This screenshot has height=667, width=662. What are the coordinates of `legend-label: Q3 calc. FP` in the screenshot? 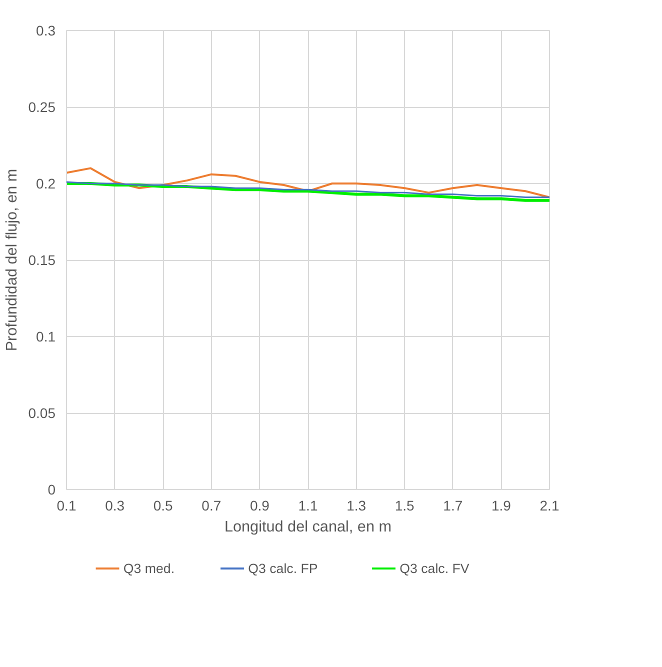 It's located at (283, 568).